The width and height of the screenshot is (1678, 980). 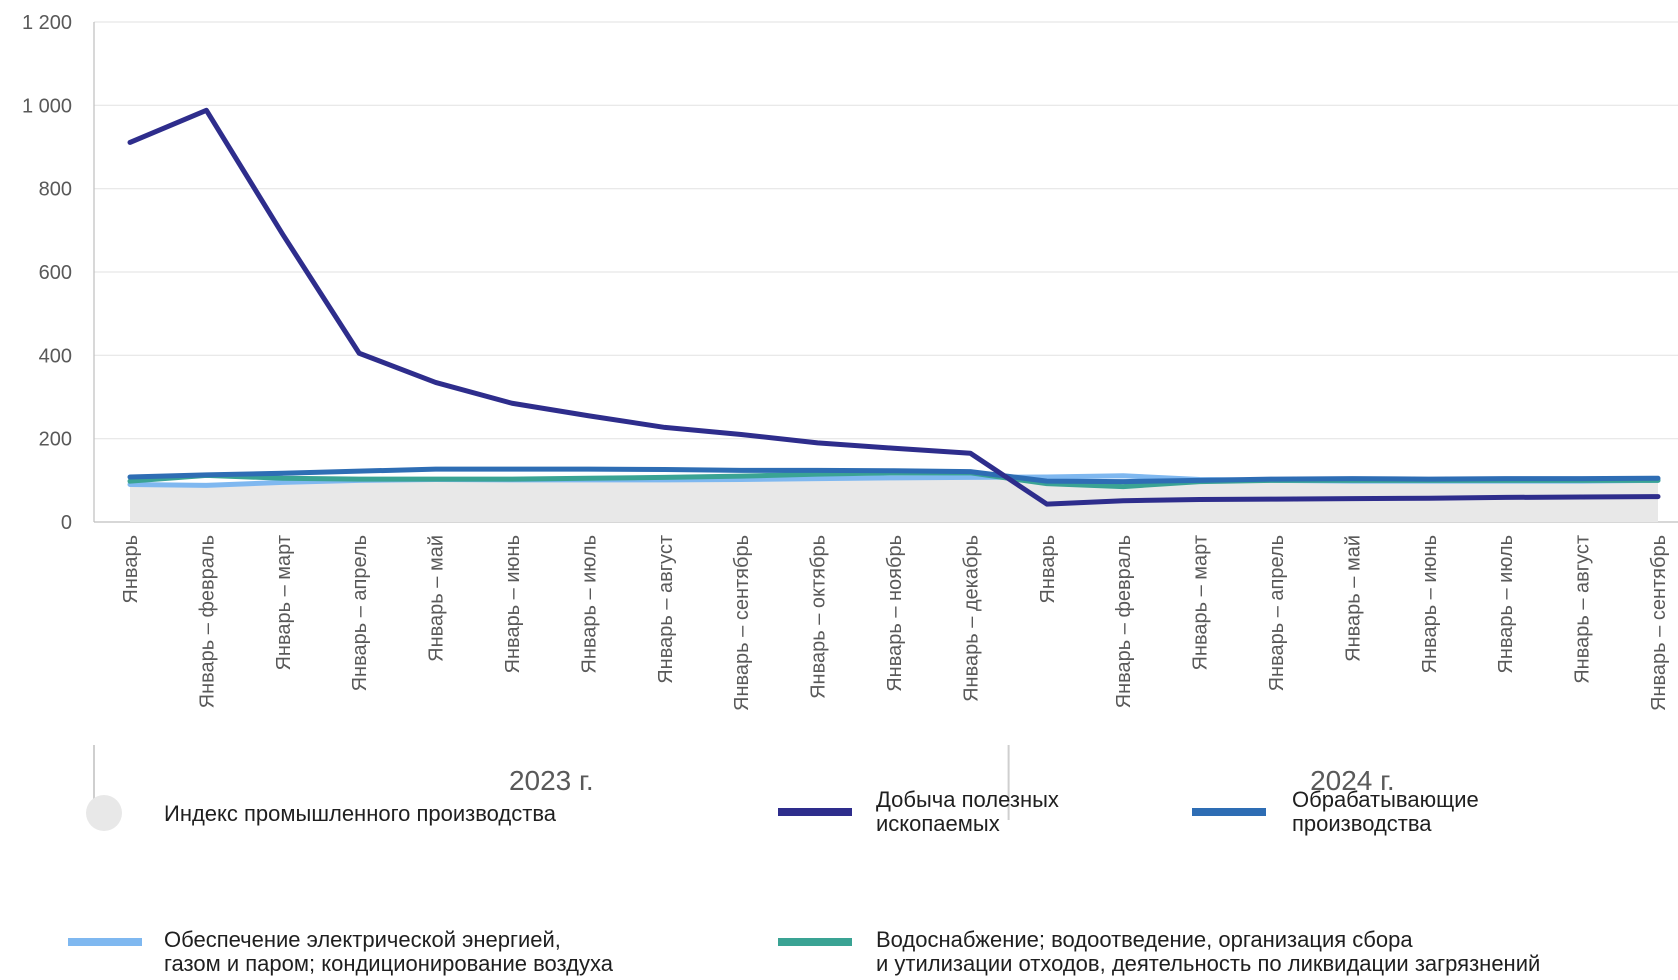 I want to click on y-tick-label: 400, so click(x=55, y=356).